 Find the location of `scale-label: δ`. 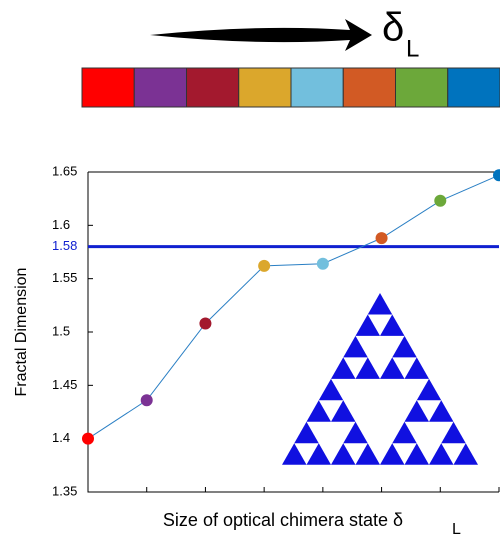

scale-label: δ is located at coordinates (393, 28).